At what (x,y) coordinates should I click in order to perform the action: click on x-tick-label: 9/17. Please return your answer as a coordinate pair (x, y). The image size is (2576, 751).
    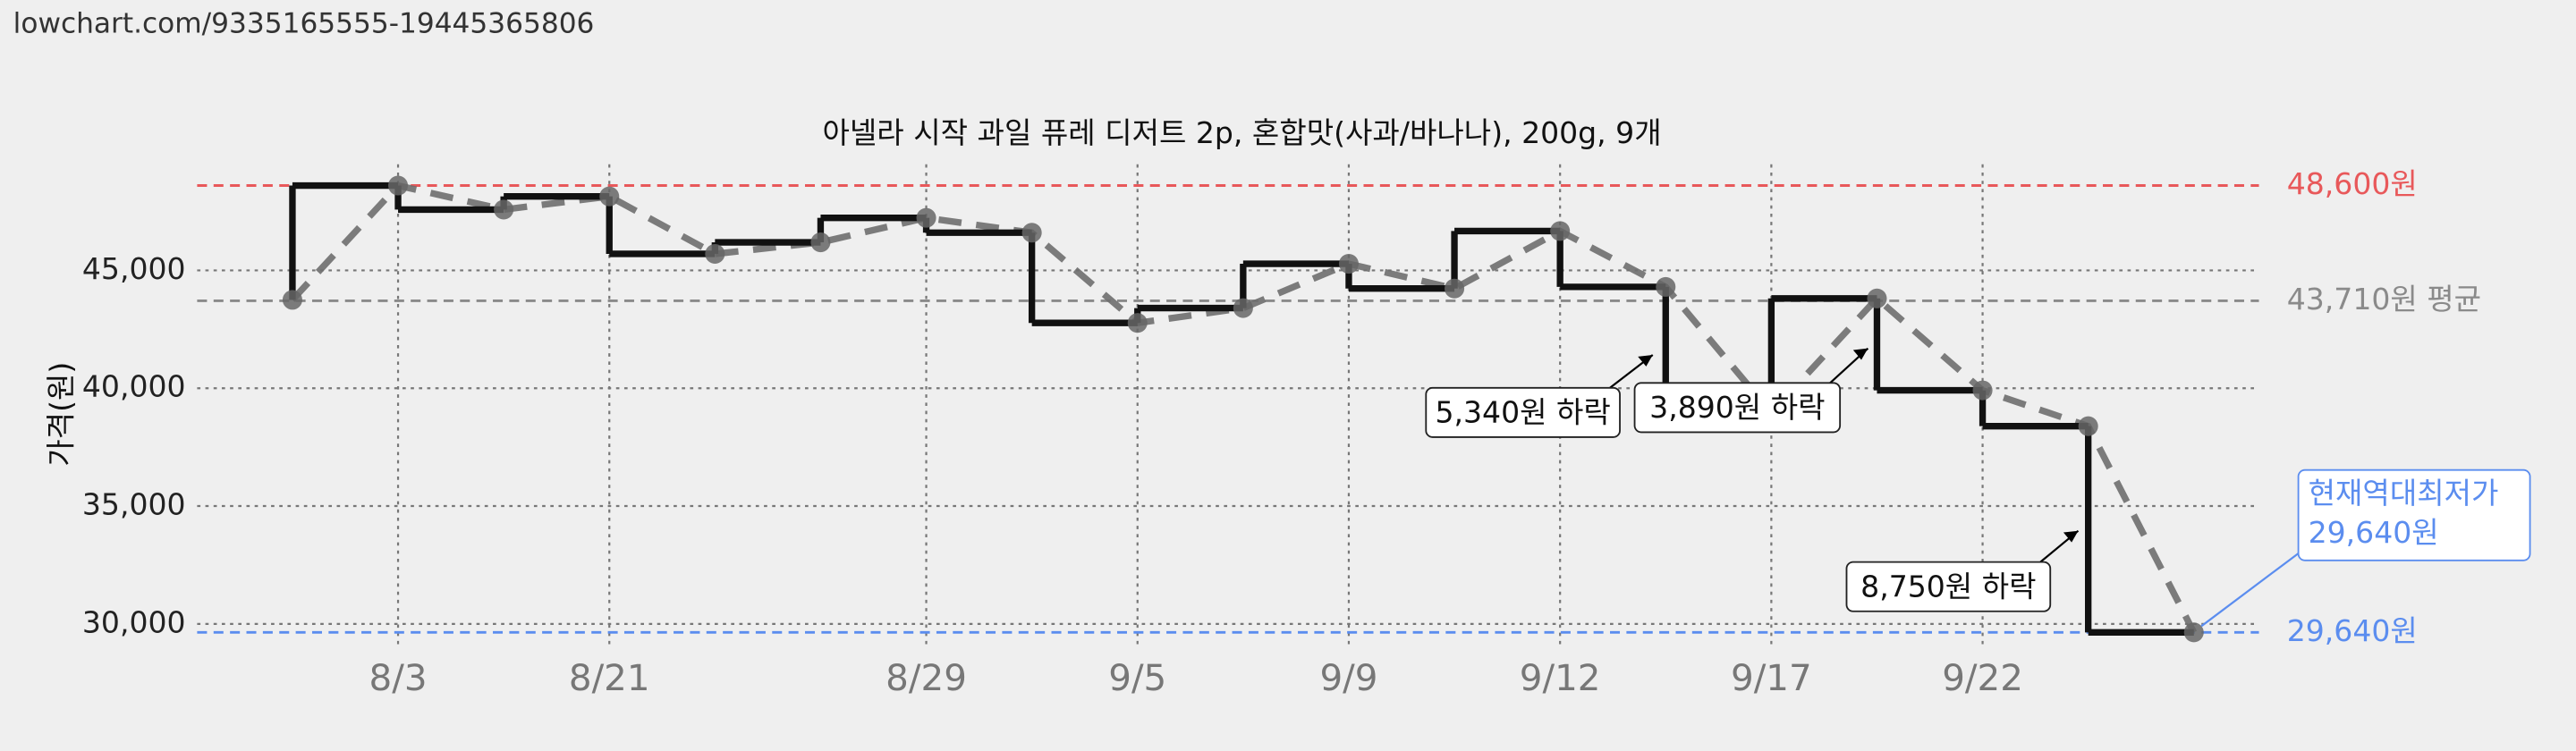
    Looking at the image, I should click on (1771, 677).